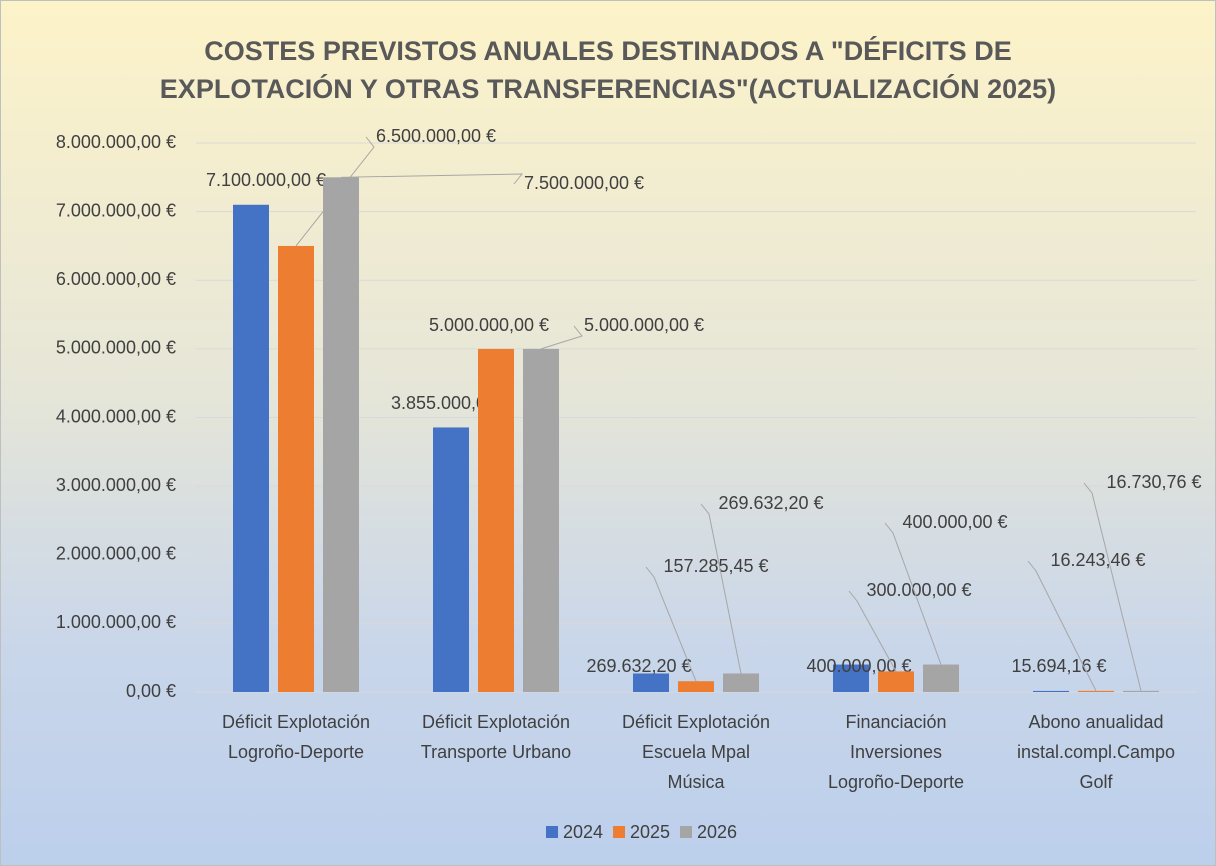 This screenshot has width=1216, height=866. I want to click on y-tick-label: 0,00 €, so click(151, 691).